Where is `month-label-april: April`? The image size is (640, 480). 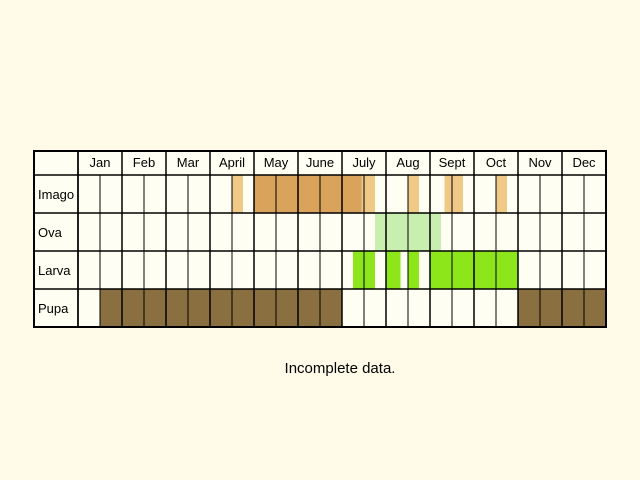 month-label-april: April is located at coordinates (232, 162).